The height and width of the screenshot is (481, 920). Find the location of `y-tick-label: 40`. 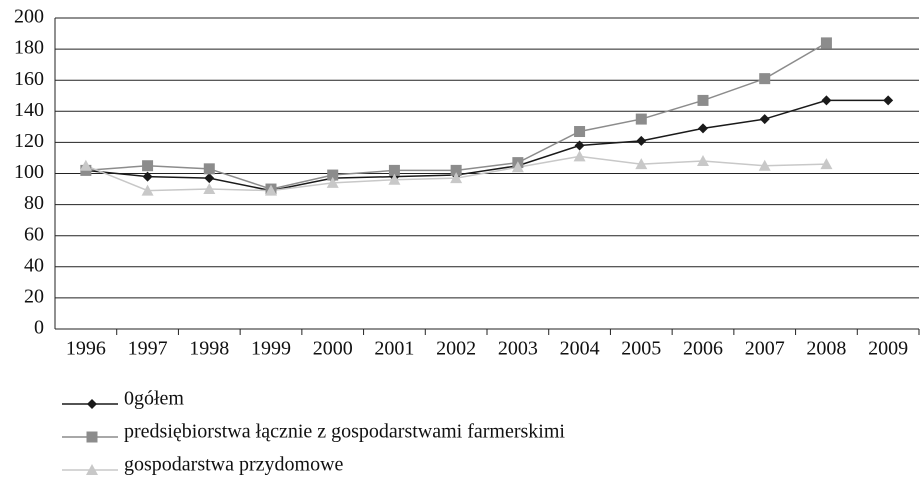

y-tick-label: 40 is located at coordinates (34, 265).